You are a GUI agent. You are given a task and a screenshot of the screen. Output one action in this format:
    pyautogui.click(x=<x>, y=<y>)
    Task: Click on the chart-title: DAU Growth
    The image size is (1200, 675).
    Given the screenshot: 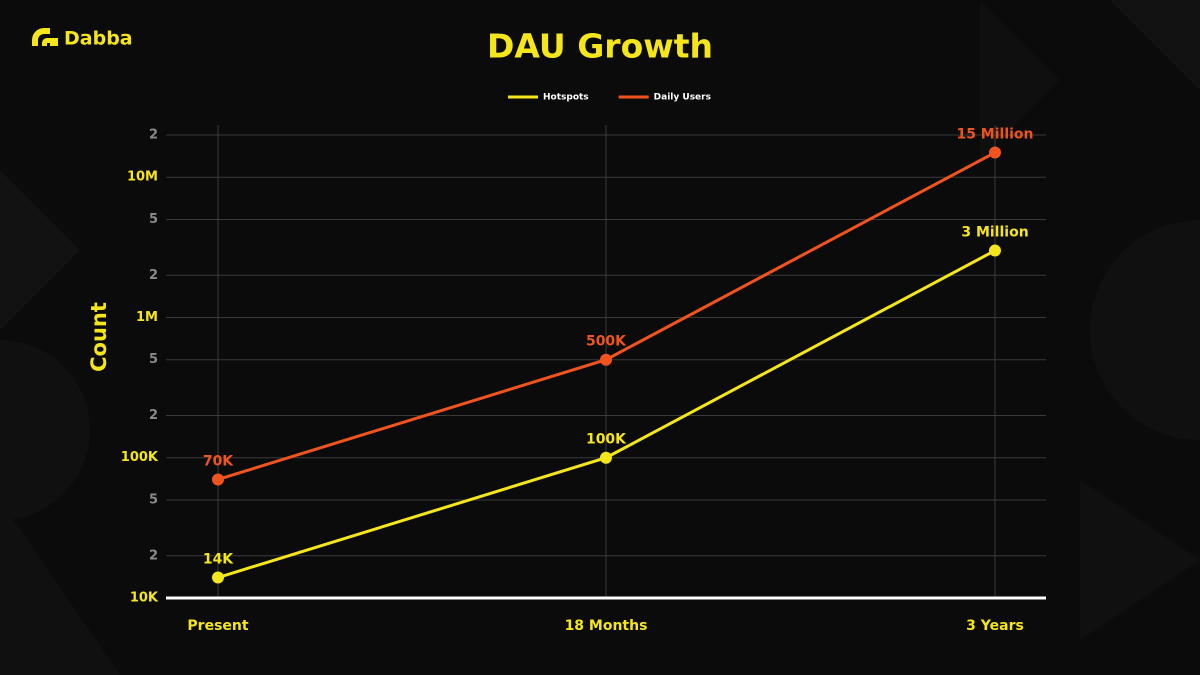 What is the action you would take?
    pyautogui.click(x=600, y=46)
    